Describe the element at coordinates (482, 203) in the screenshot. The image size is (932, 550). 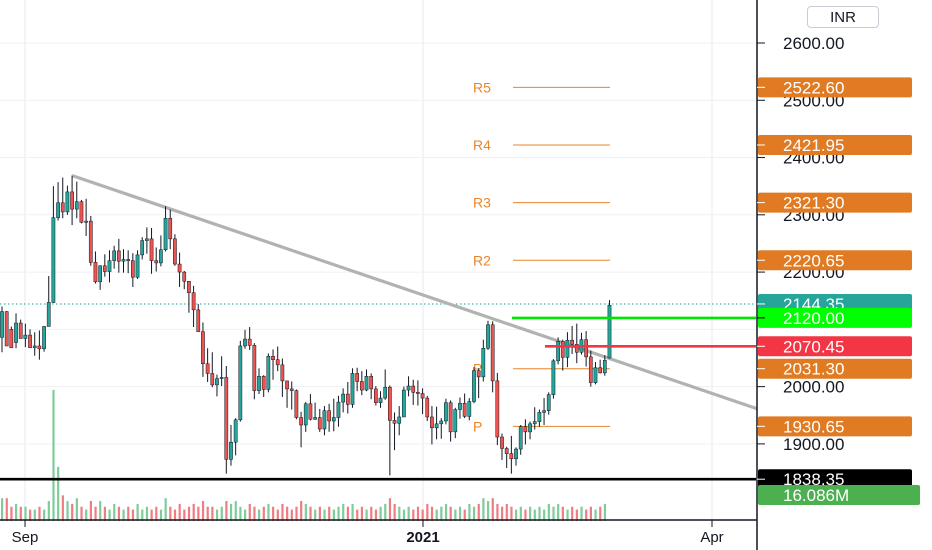
I see `pivot-label-2: R3` at that location.